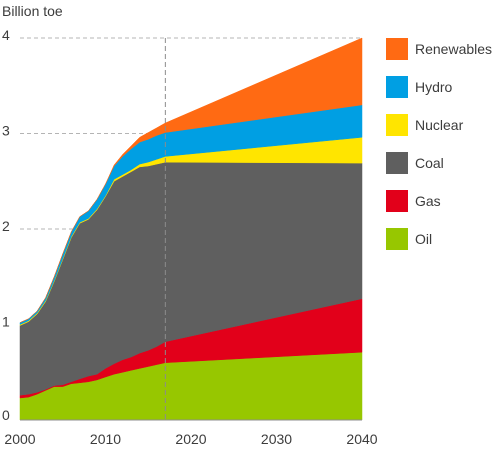  What do you see at coordinates (361, 439) in the screenshot?
I see `x-tick-2040: 2040` at bounding box center [361, 439].